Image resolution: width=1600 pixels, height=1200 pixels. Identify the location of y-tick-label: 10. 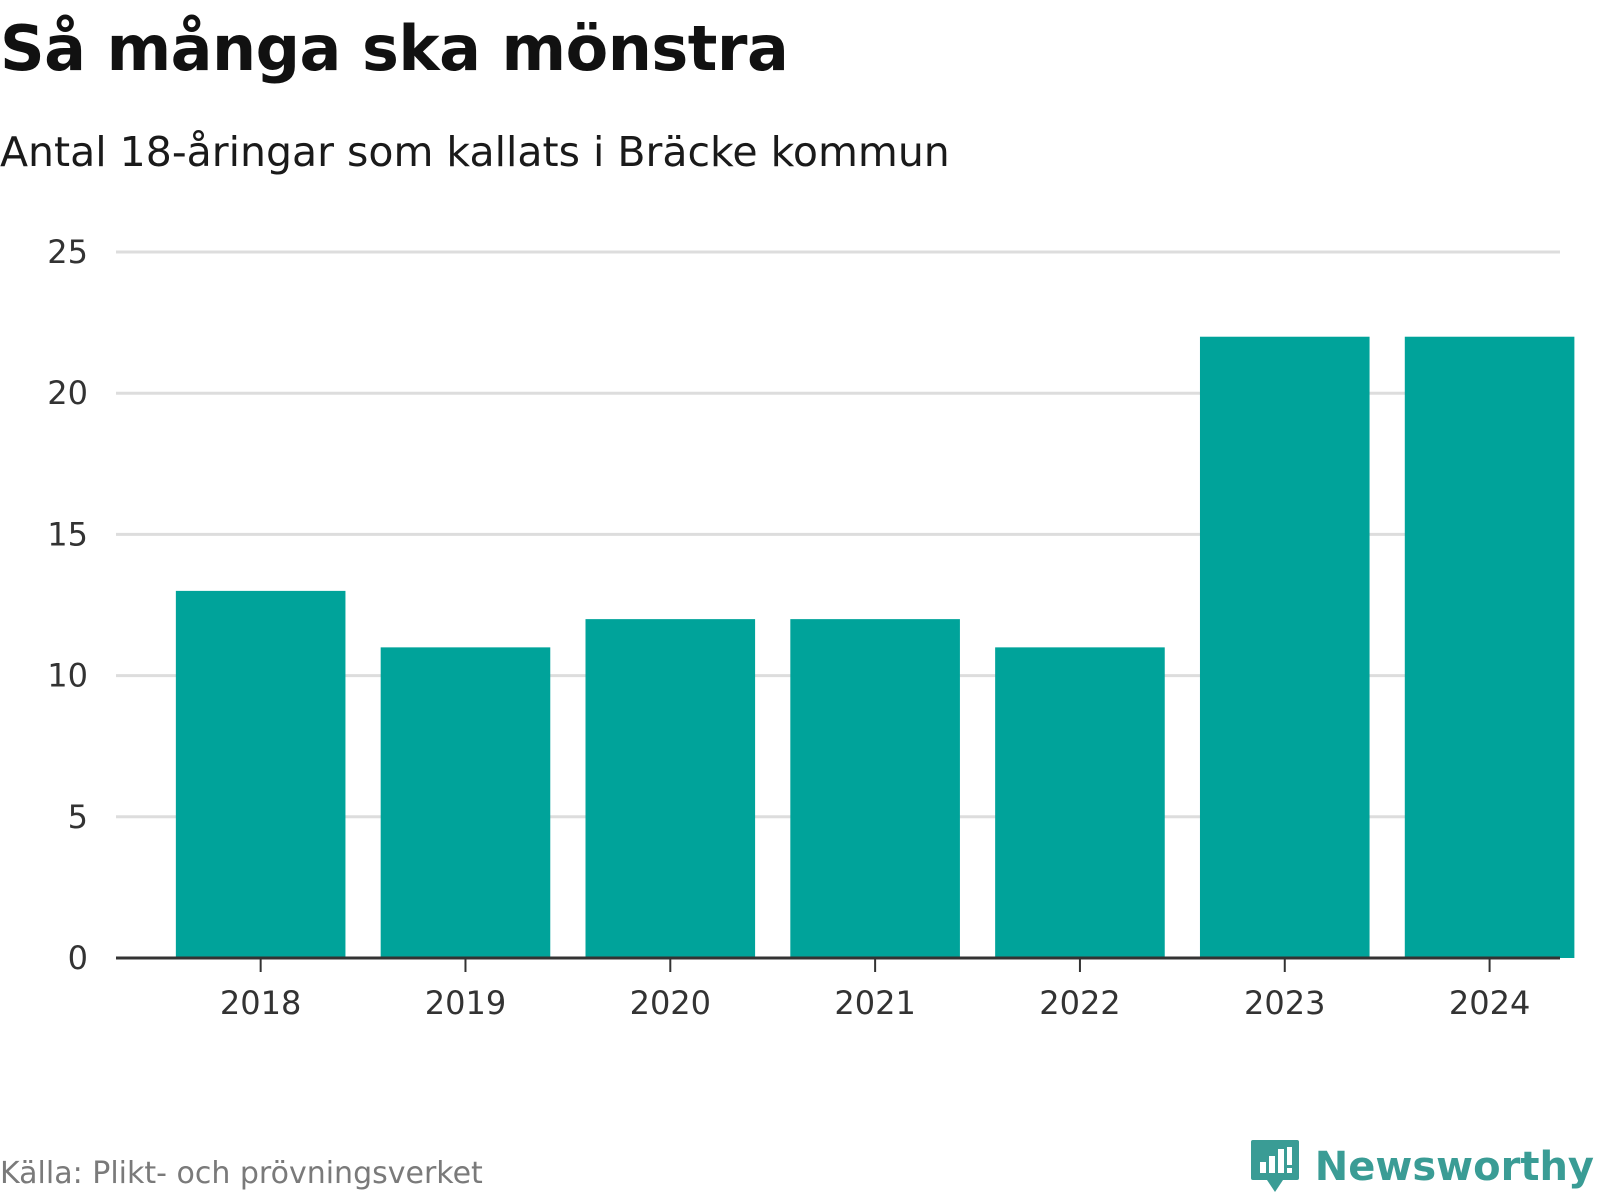
(67, 676).